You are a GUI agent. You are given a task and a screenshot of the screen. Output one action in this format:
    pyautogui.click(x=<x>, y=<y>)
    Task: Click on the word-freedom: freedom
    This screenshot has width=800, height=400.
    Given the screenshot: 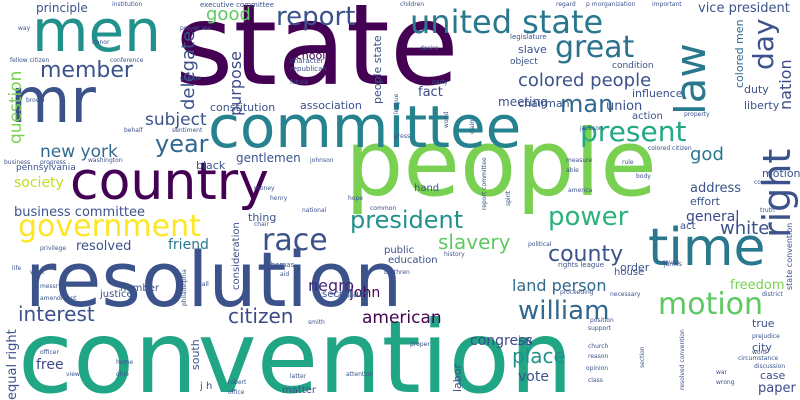 What is the action you would take?
    pyautogui.click(x=757, y=285)
    